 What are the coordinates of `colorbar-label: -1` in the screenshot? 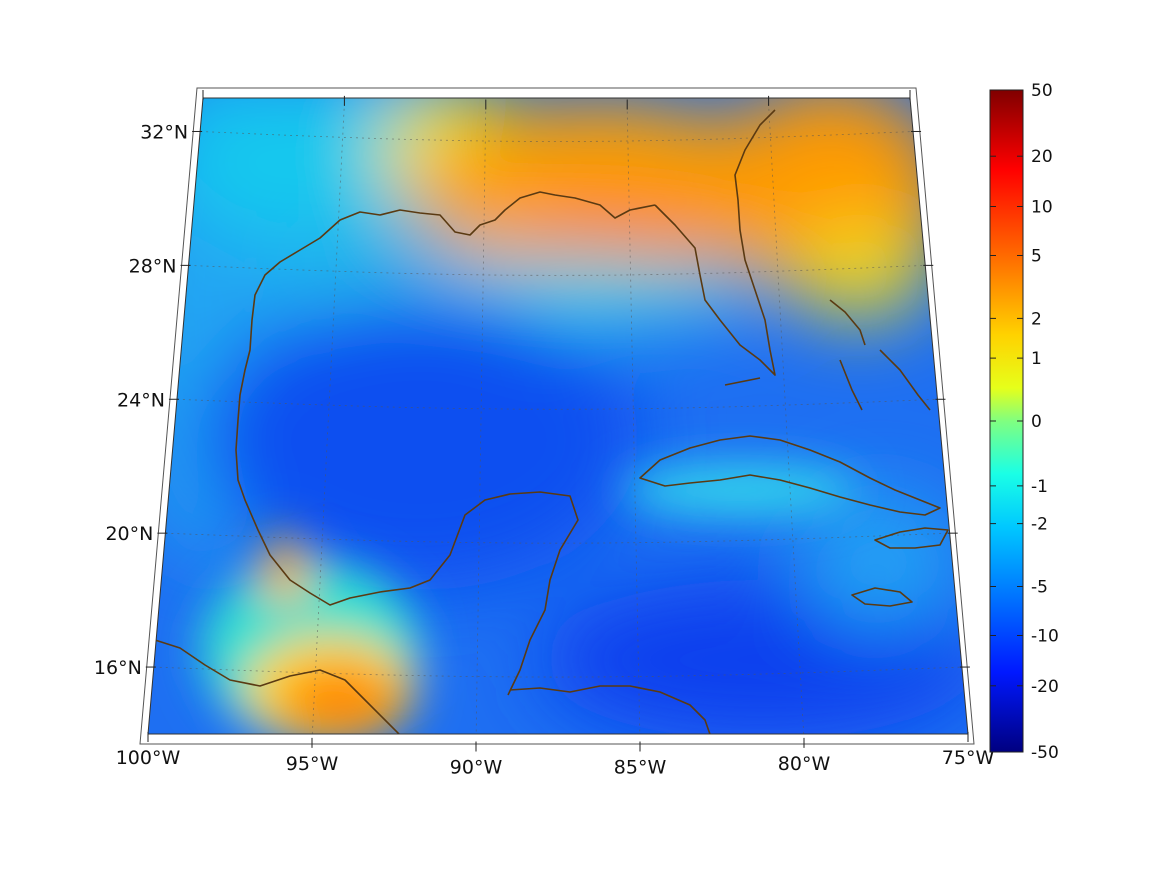 It's located at (1039, 487).